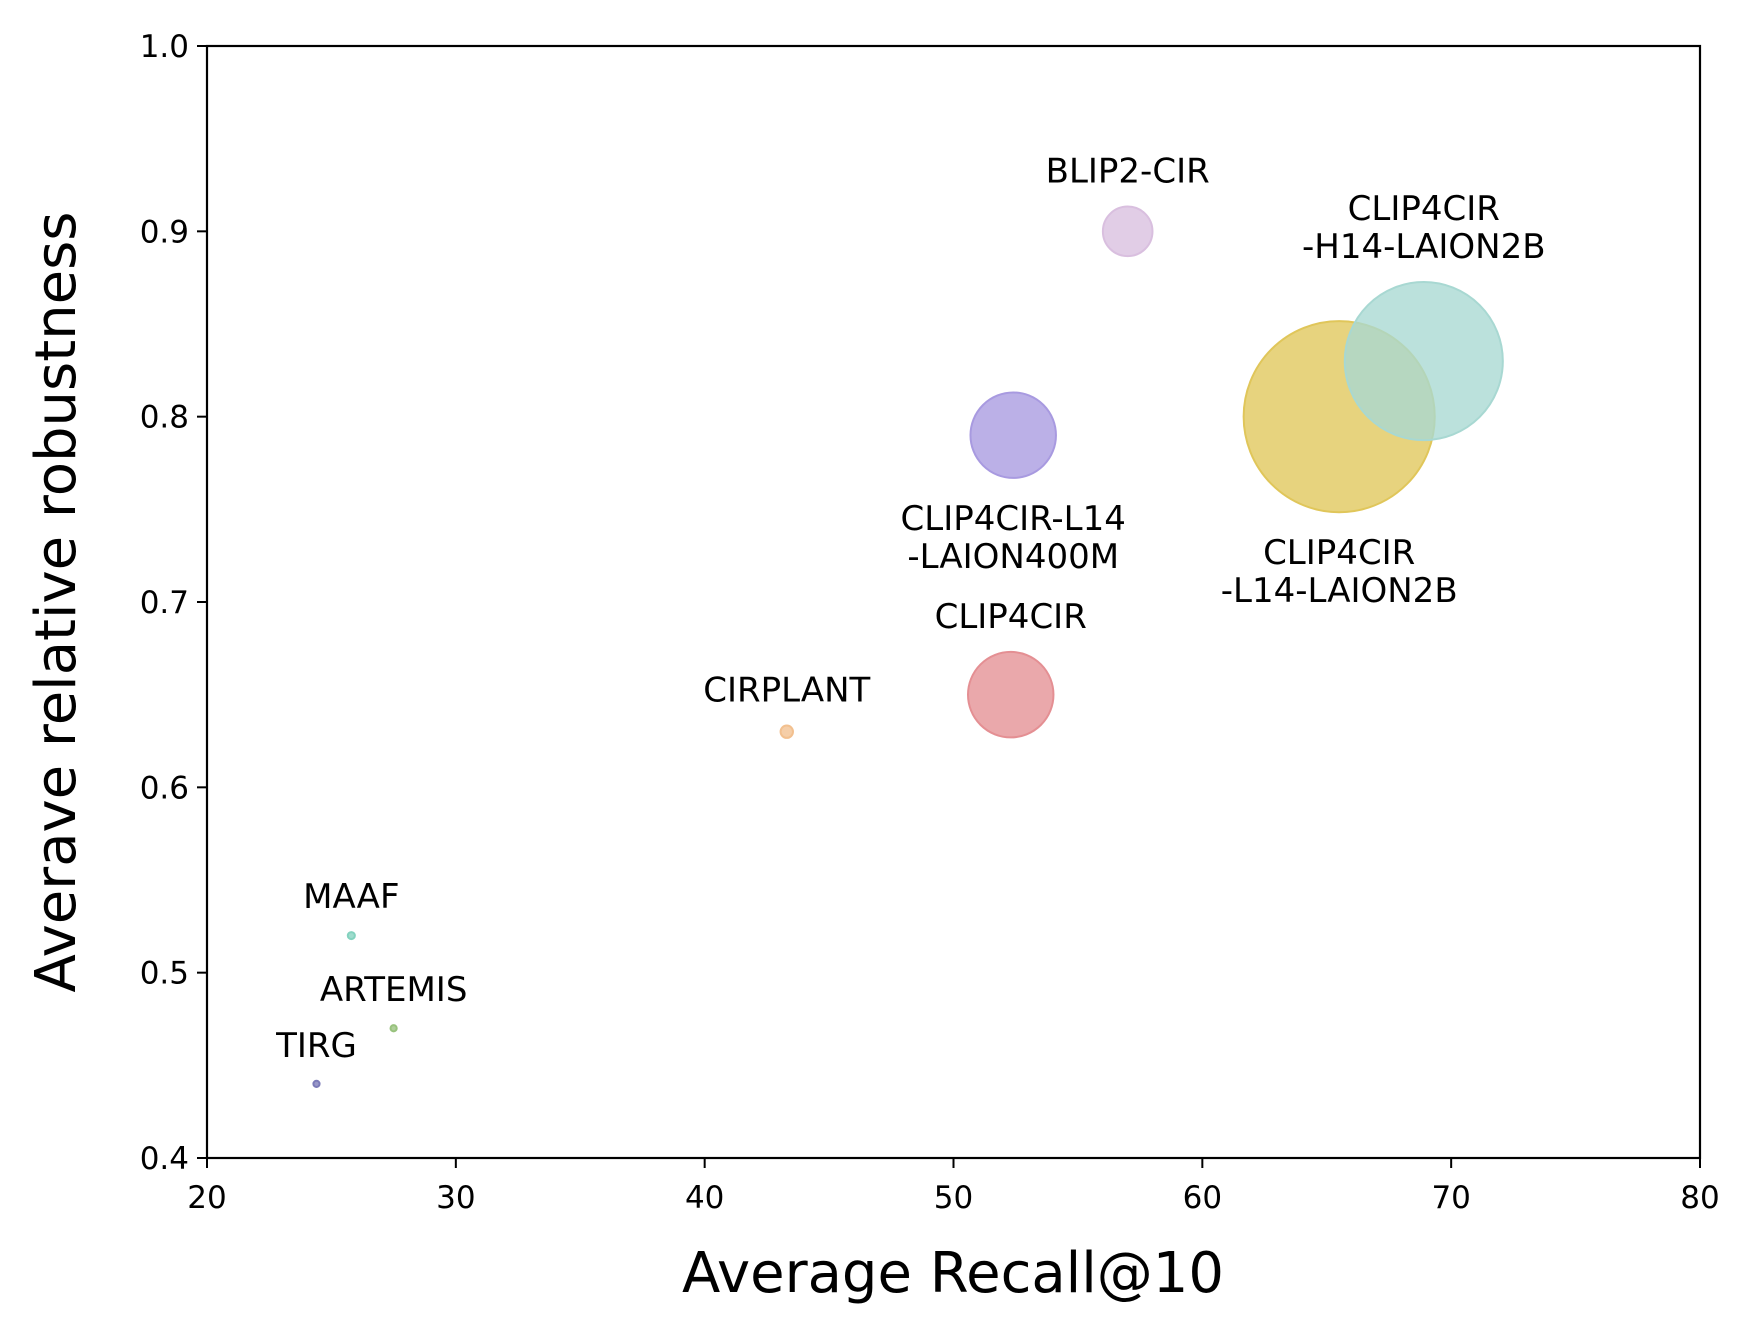 This screenshot has height=1334, width=1750. Describe the element at coordinates (206, 1198) in the screenshot. I see `x-tick-label: 20` at that location.